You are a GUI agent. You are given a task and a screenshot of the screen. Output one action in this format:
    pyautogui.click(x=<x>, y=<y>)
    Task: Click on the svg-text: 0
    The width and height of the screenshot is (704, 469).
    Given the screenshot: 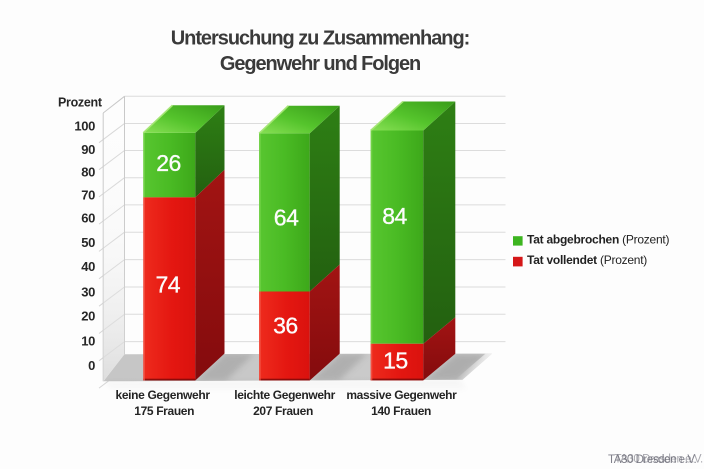 What is the action you would take?
    pyautogui.click(x=91, y=365)
    